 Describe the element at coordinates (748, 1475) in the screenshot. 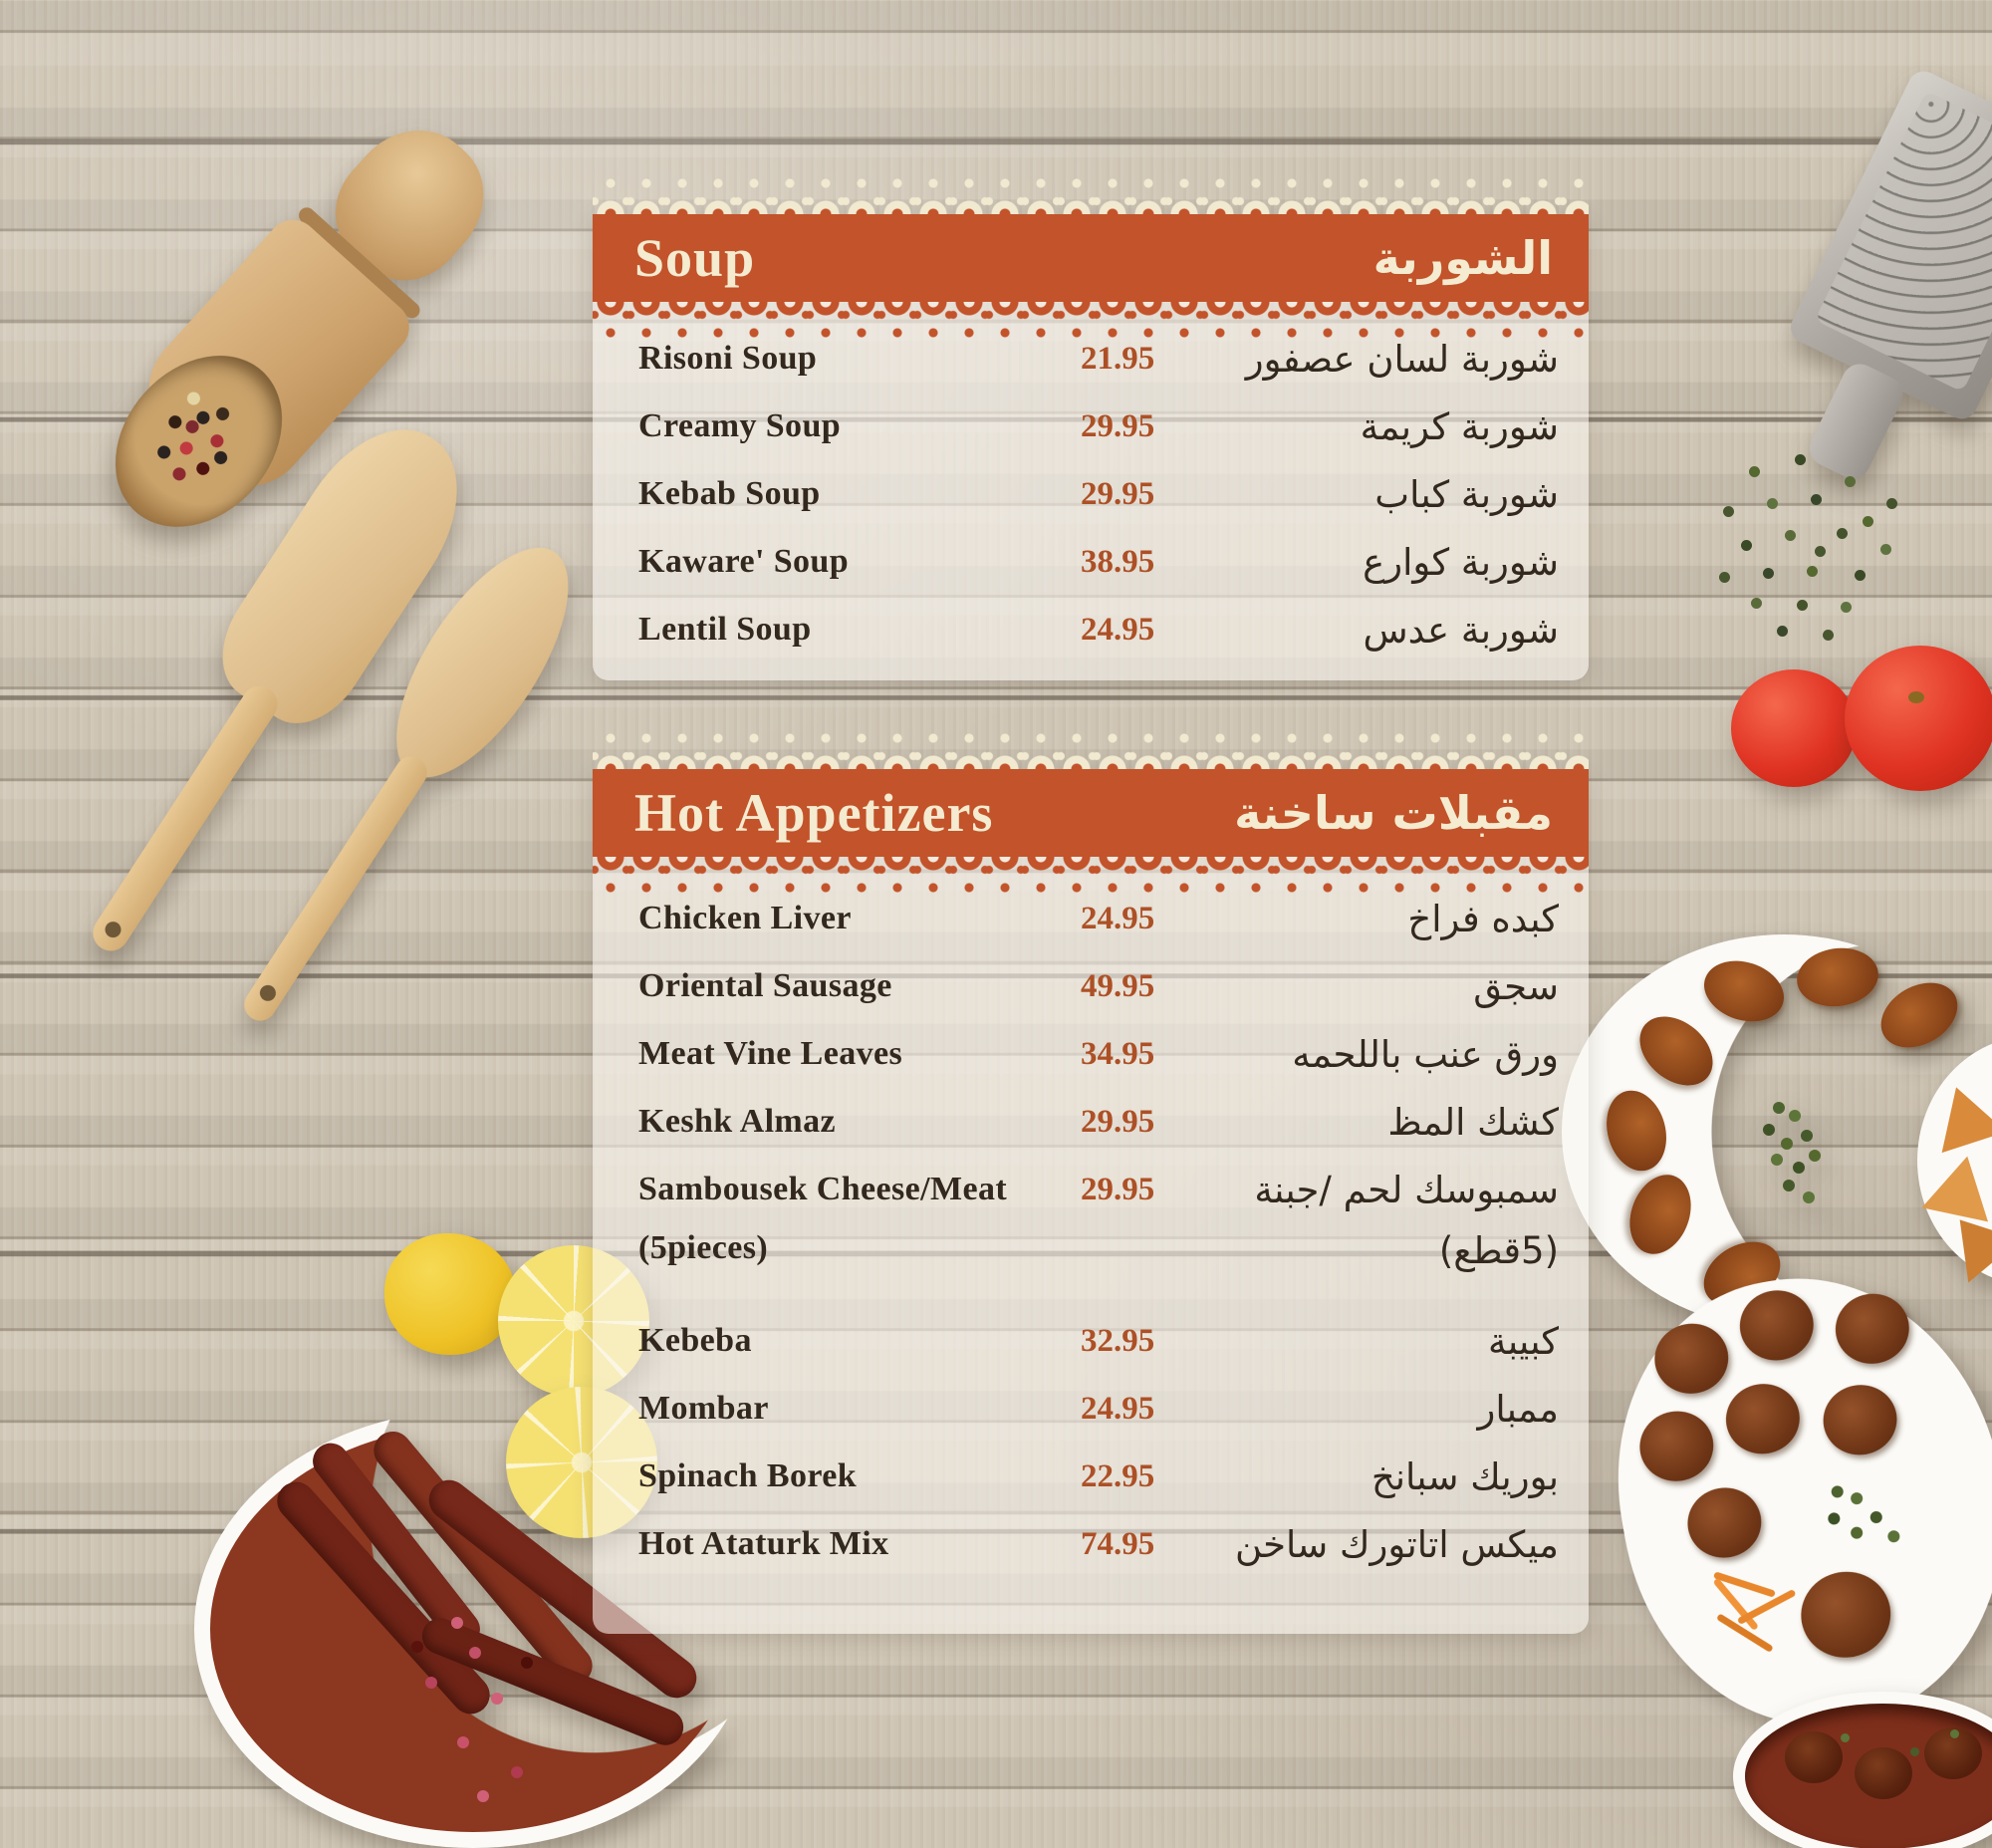

I see `item-name-en: Spinach Borek` at that location.